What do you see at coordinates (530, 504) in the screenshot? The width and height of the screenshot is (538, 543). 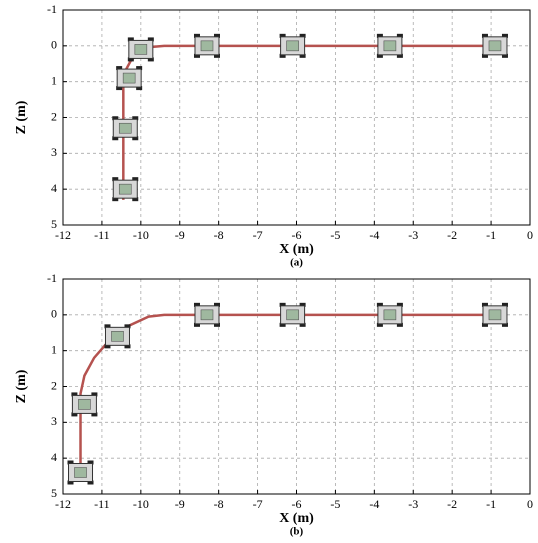 I see `x-tick-label: 0` at bounding box center [530, 504].